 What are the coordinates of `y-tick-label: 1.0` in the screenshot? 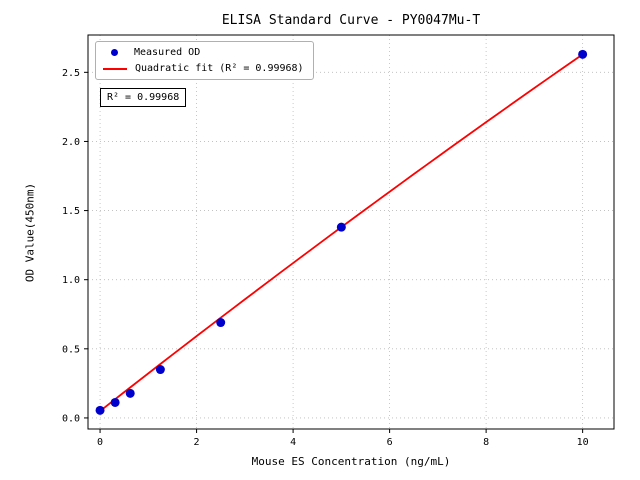 It's located at (71, 280).